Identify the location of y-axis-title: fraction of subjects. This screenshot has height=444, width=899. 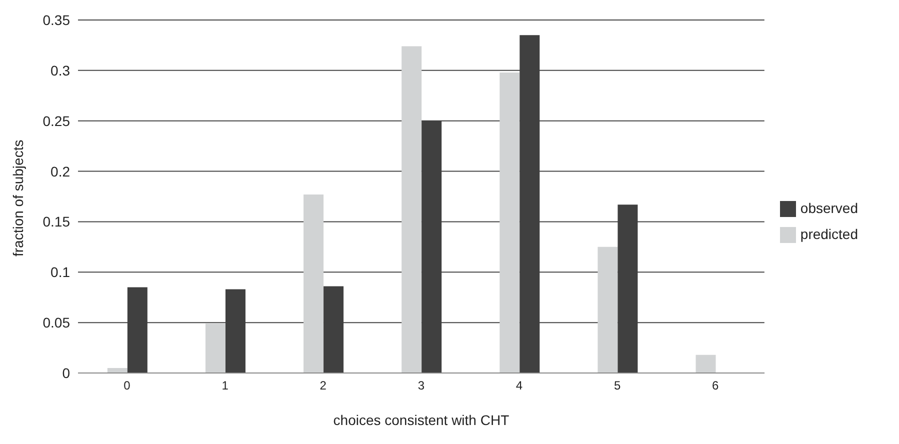
(18, 198).